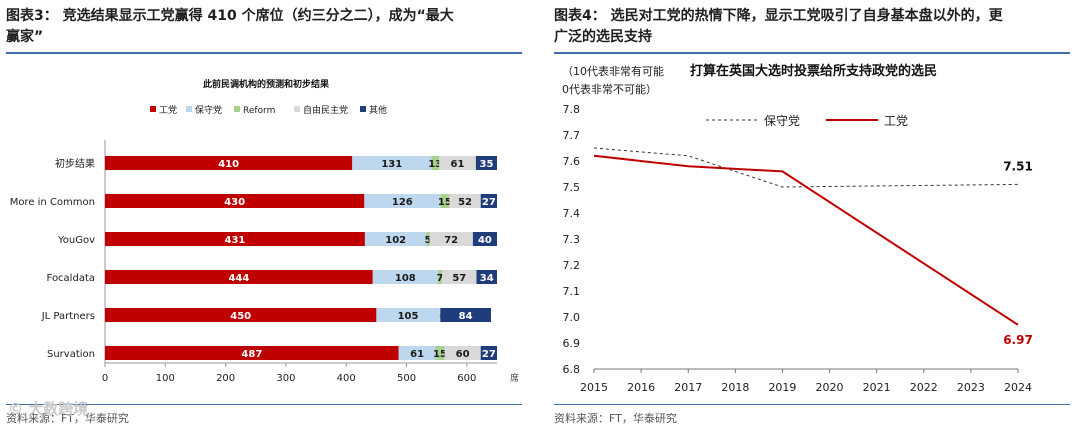 Image resolution: width=1080 pixels, height=430 pixels. I want to click on bar-label-0-3: 444, so click(238, 278).